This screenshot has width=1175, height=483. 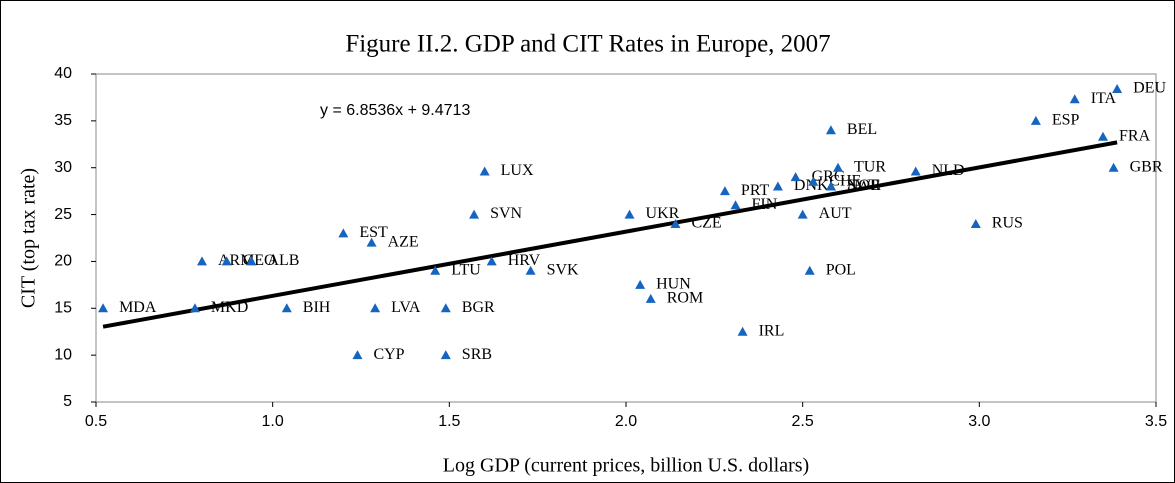 I want to click on y-tick-label: 20, so click(x=63, y=261).